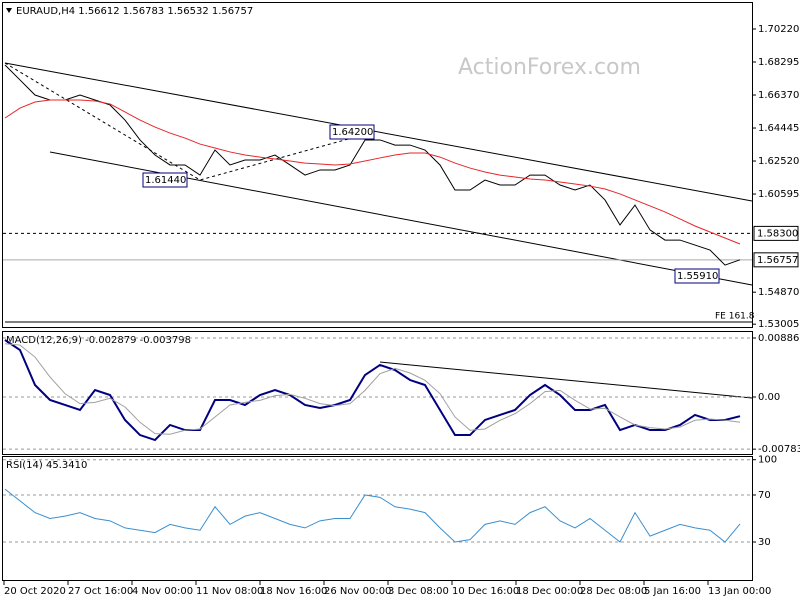 This screenshot has height=600, width=800. What do you see at coordinates (100, 591) in the screenshot?
I see `x-tick-label: 27 Oct 16:00` at bounding box center [100, 591].